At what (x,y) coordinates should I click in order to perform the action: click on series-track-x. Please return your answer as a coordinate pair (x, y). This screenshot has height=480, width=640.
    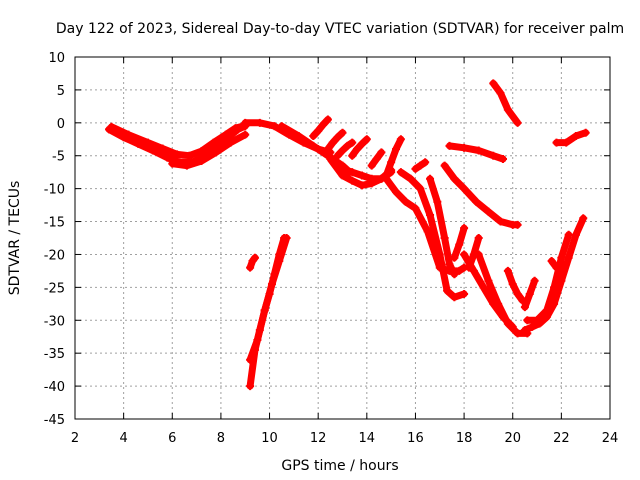
    Looking at the image, I should click on (505, 103).